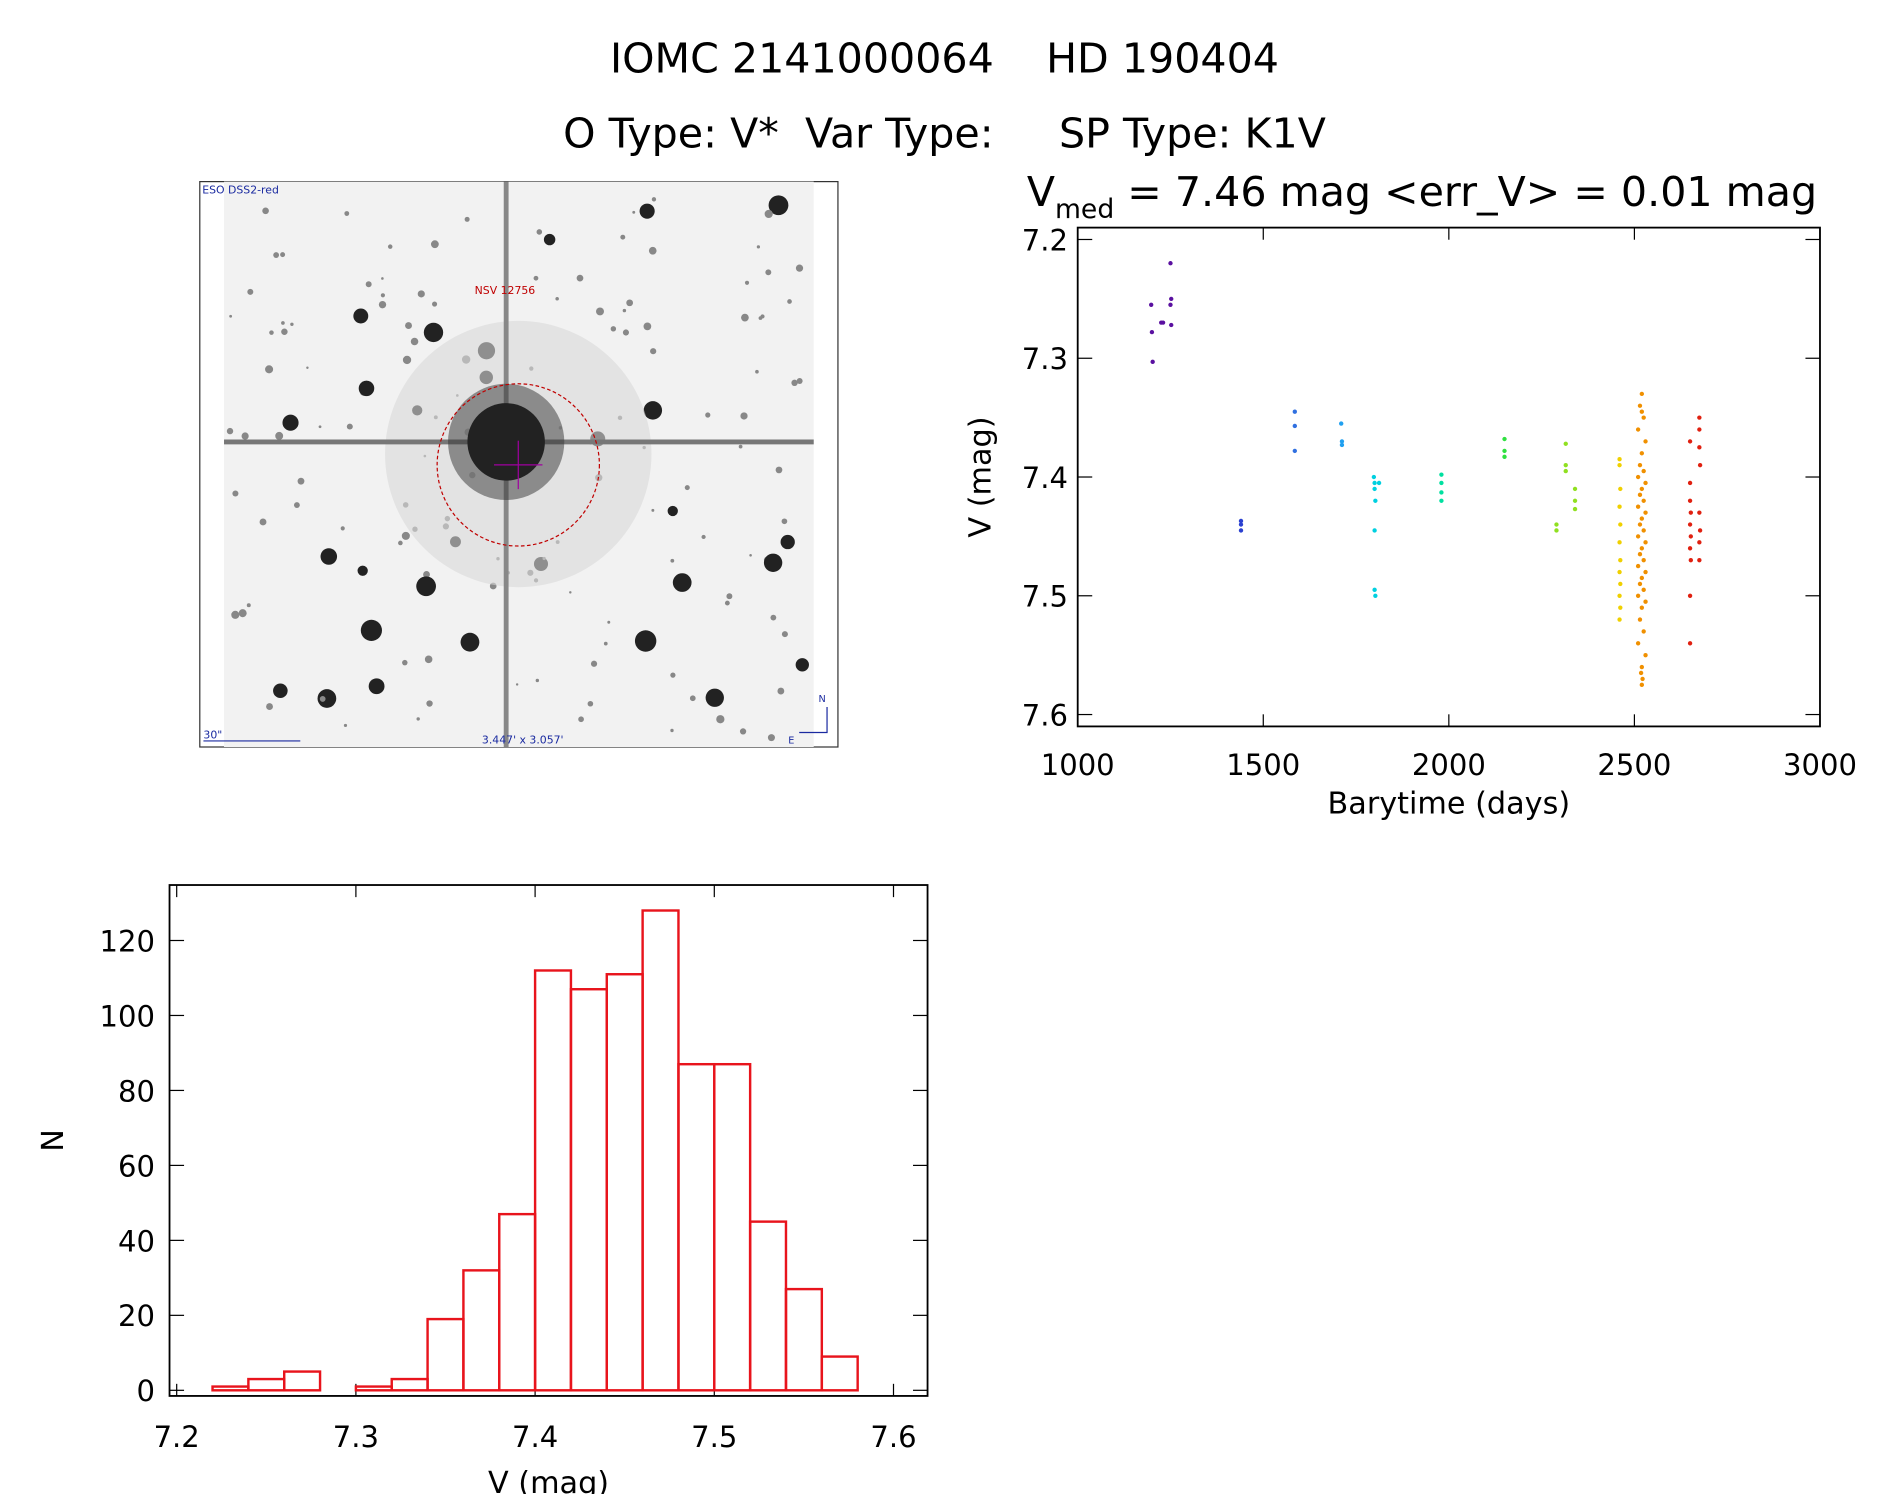 The width and height of the screenshot is (1889, 1494). What do you see at coordinates (506, 442) in the screenshot?
I see `target-glow` at bounding box center [506, 442].